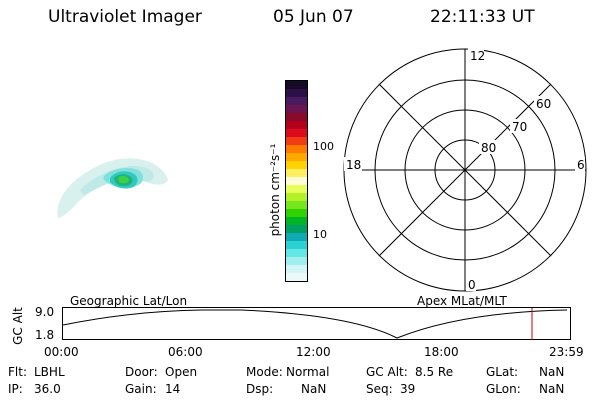  Describe the element at coordinates (275, 190) in the screenshot. I see `colorbar-unit-label: photon cm⁻²s⁻¹` at that location.